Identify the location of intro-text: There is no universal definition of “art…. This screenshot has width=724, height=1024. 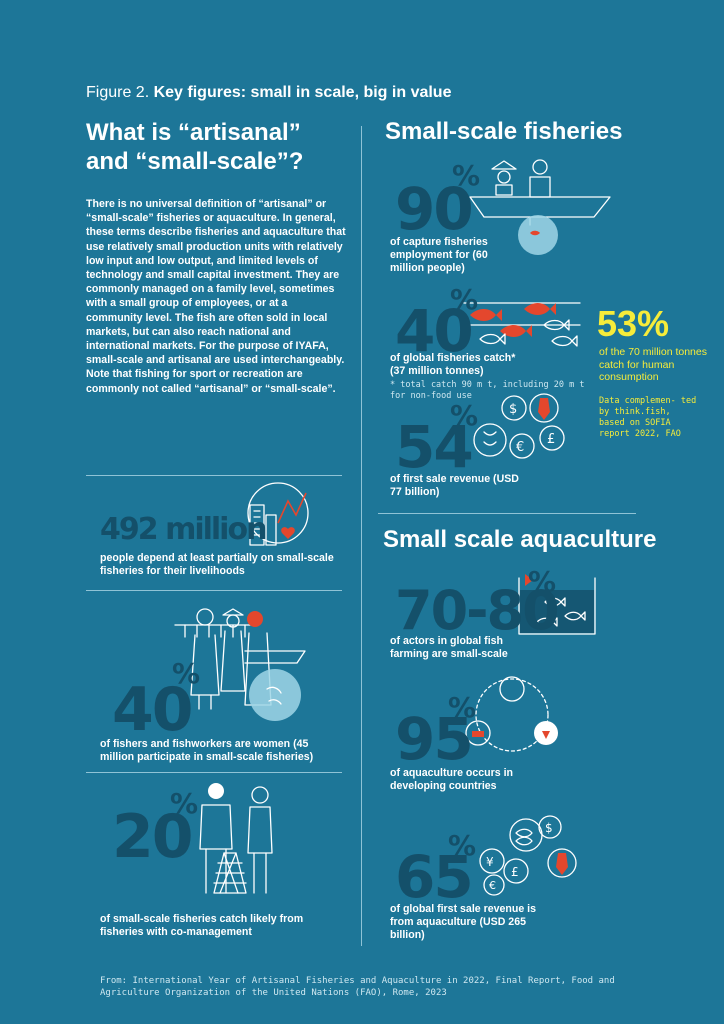
(216, 296).